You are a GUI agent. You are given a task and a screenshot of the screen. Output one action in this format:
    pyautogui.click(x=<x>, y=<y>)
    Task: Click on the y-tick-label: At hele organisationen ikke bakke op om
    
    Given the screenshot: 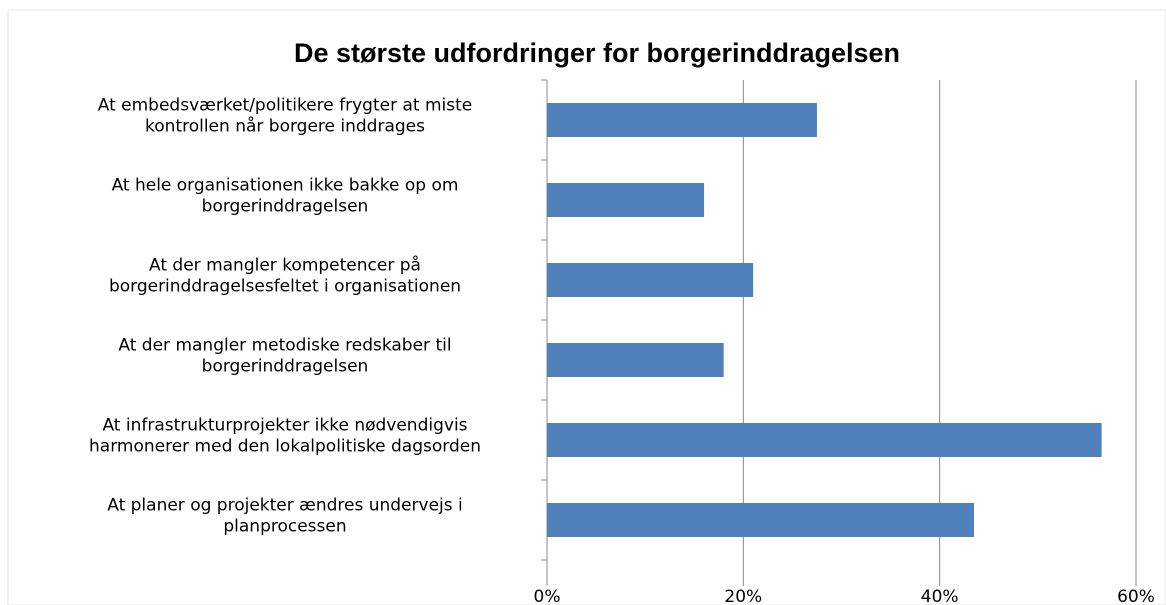 What is the action you would take?
    pyautogui.click(x=285, y=186)
    